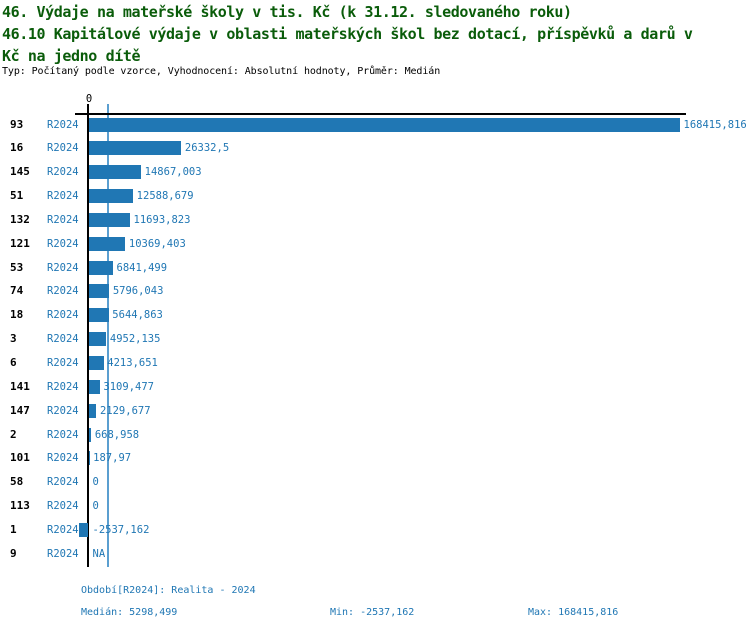 Image resolution: width=750 pixels, height=630 pixels. I want to click on bar-value-label: 12588,679, so click(165, 196).